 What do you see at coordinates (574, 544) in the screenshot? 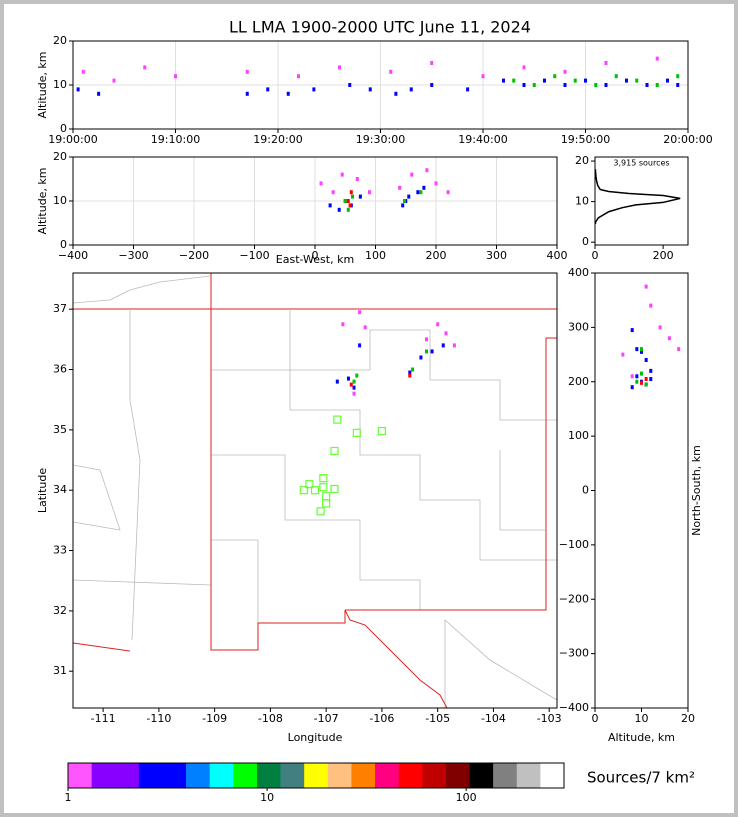
I see `y-tick-label: −100` at bounding box center [574, 544].